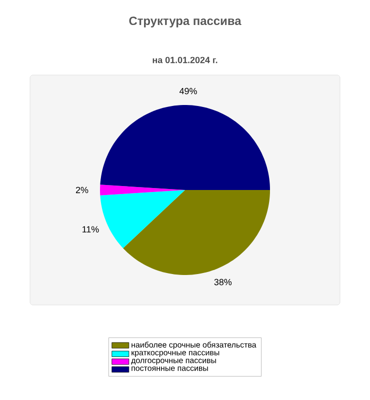 This screenshot has height=400, width=370. Describe the element at coordinates (185, 22) in the screenshot. I see `chart-title: Структура пассива` at that location.